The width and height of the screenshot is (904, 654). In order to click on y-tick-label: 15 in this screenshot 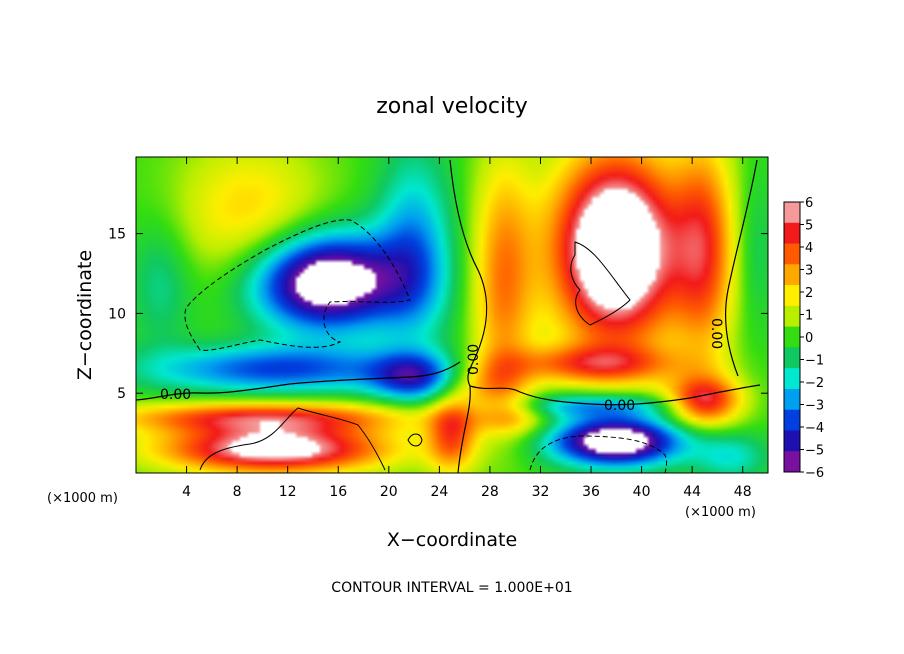, I will do `click(117, 235)`.